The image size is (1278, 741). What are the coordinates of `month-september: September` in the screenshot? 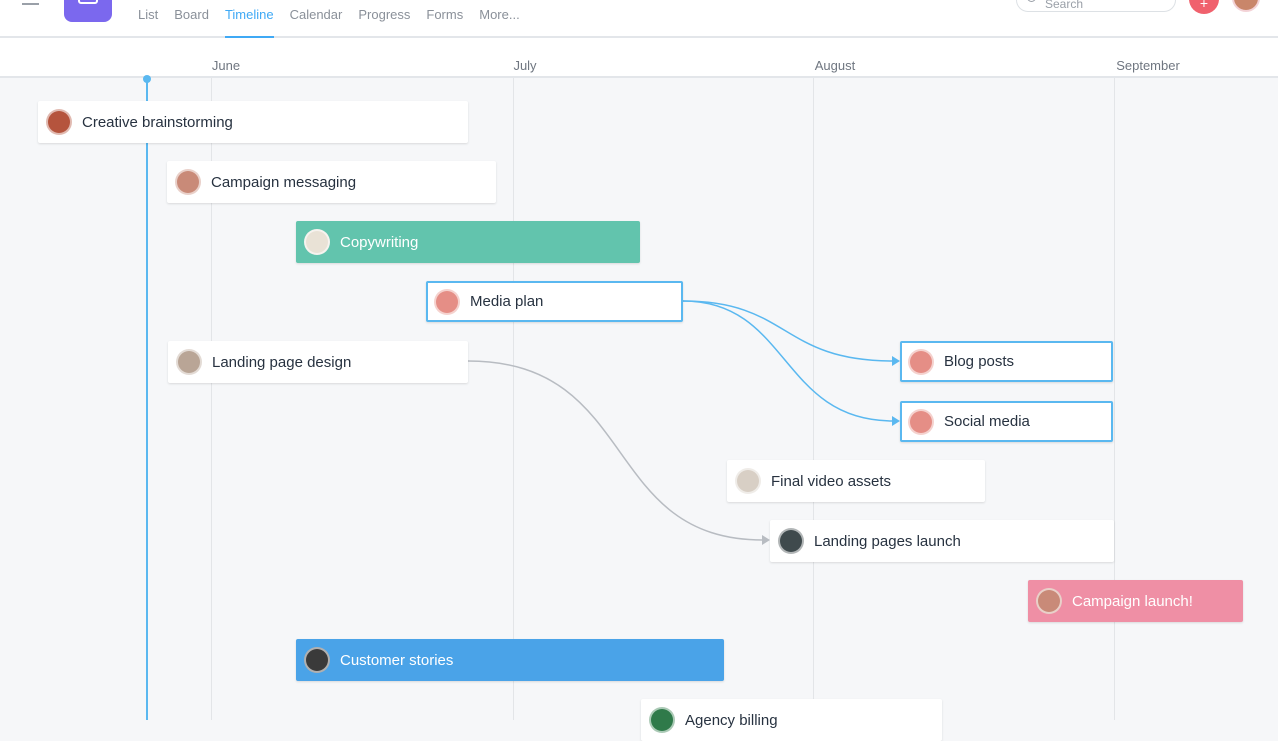 It's located at (1148, 65).